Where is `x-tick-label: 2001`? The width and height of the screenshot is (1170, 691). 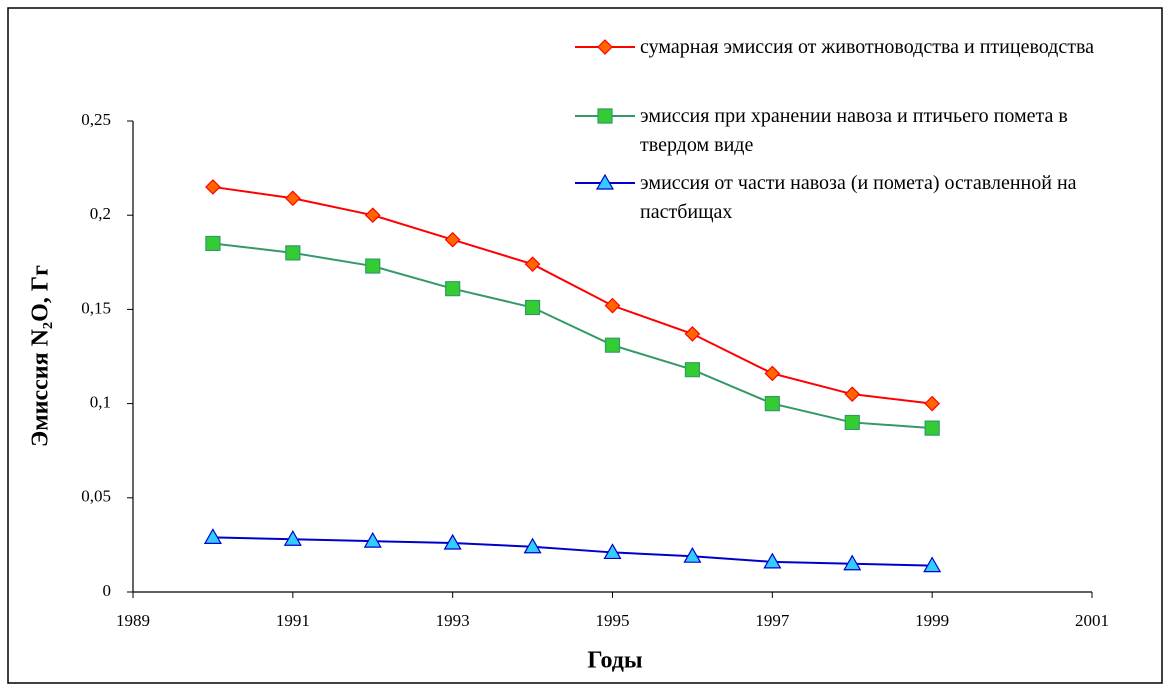 x-tick-label: 2001 is located at coordinates (1092, 620).